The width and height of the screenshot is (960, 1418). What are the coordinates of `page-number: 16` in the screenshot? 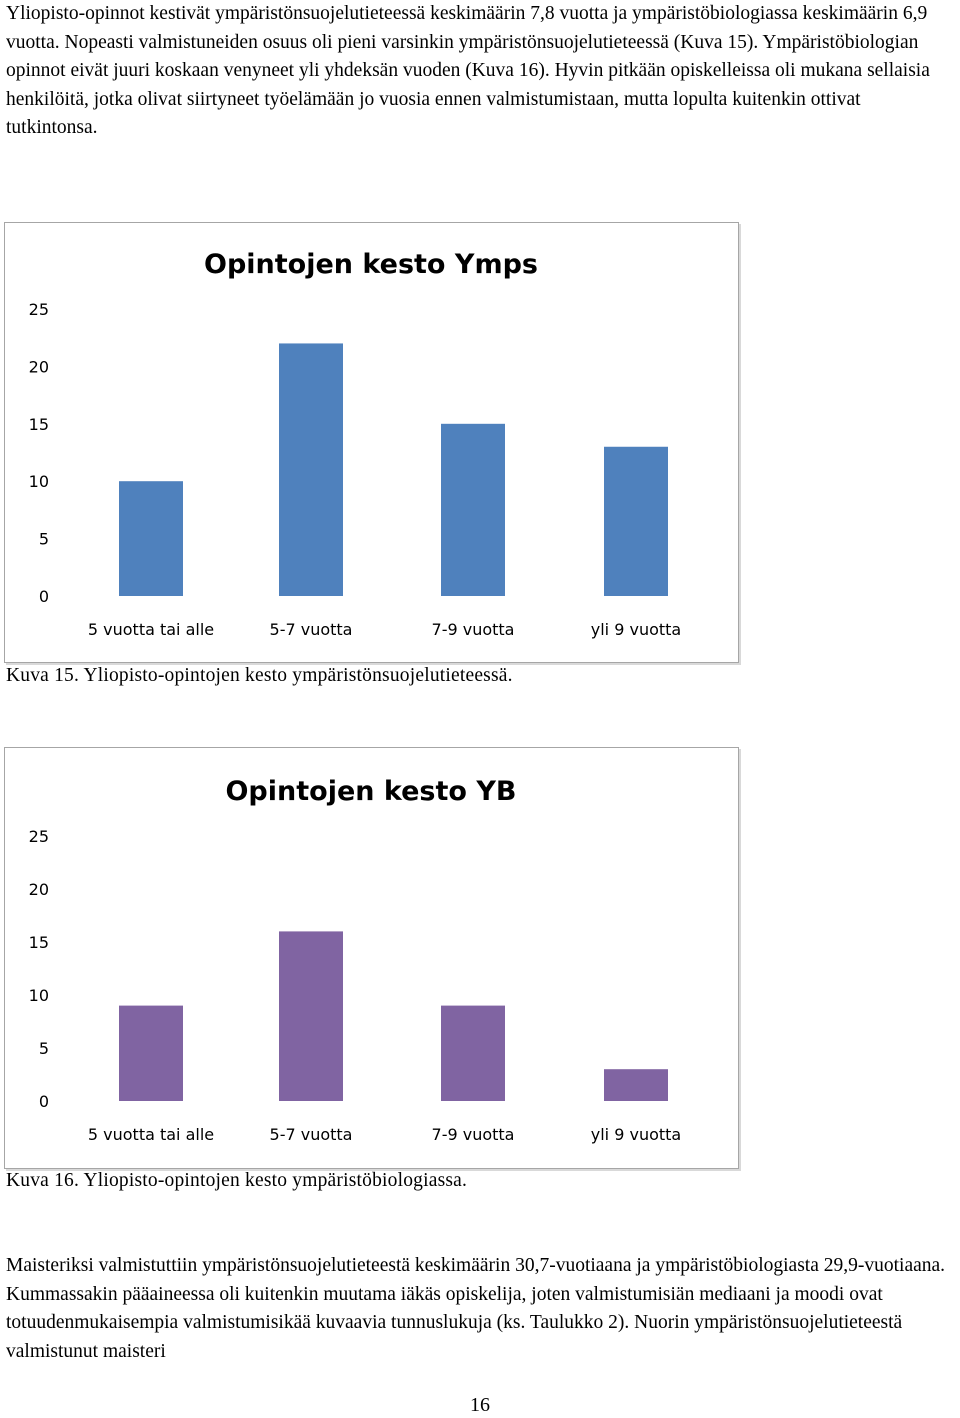 It's located at (480, 1405).